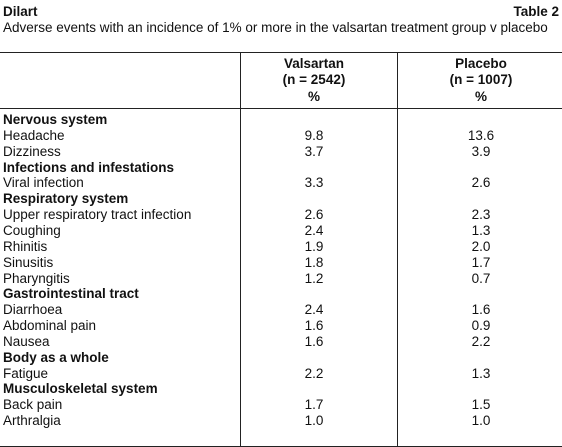 The height and width of the screenshot is (447, 562). What do you see at coordinates (481, 215) in the screenshot?
I see `cell-value: 2.3` at bounding box center [481, 215].